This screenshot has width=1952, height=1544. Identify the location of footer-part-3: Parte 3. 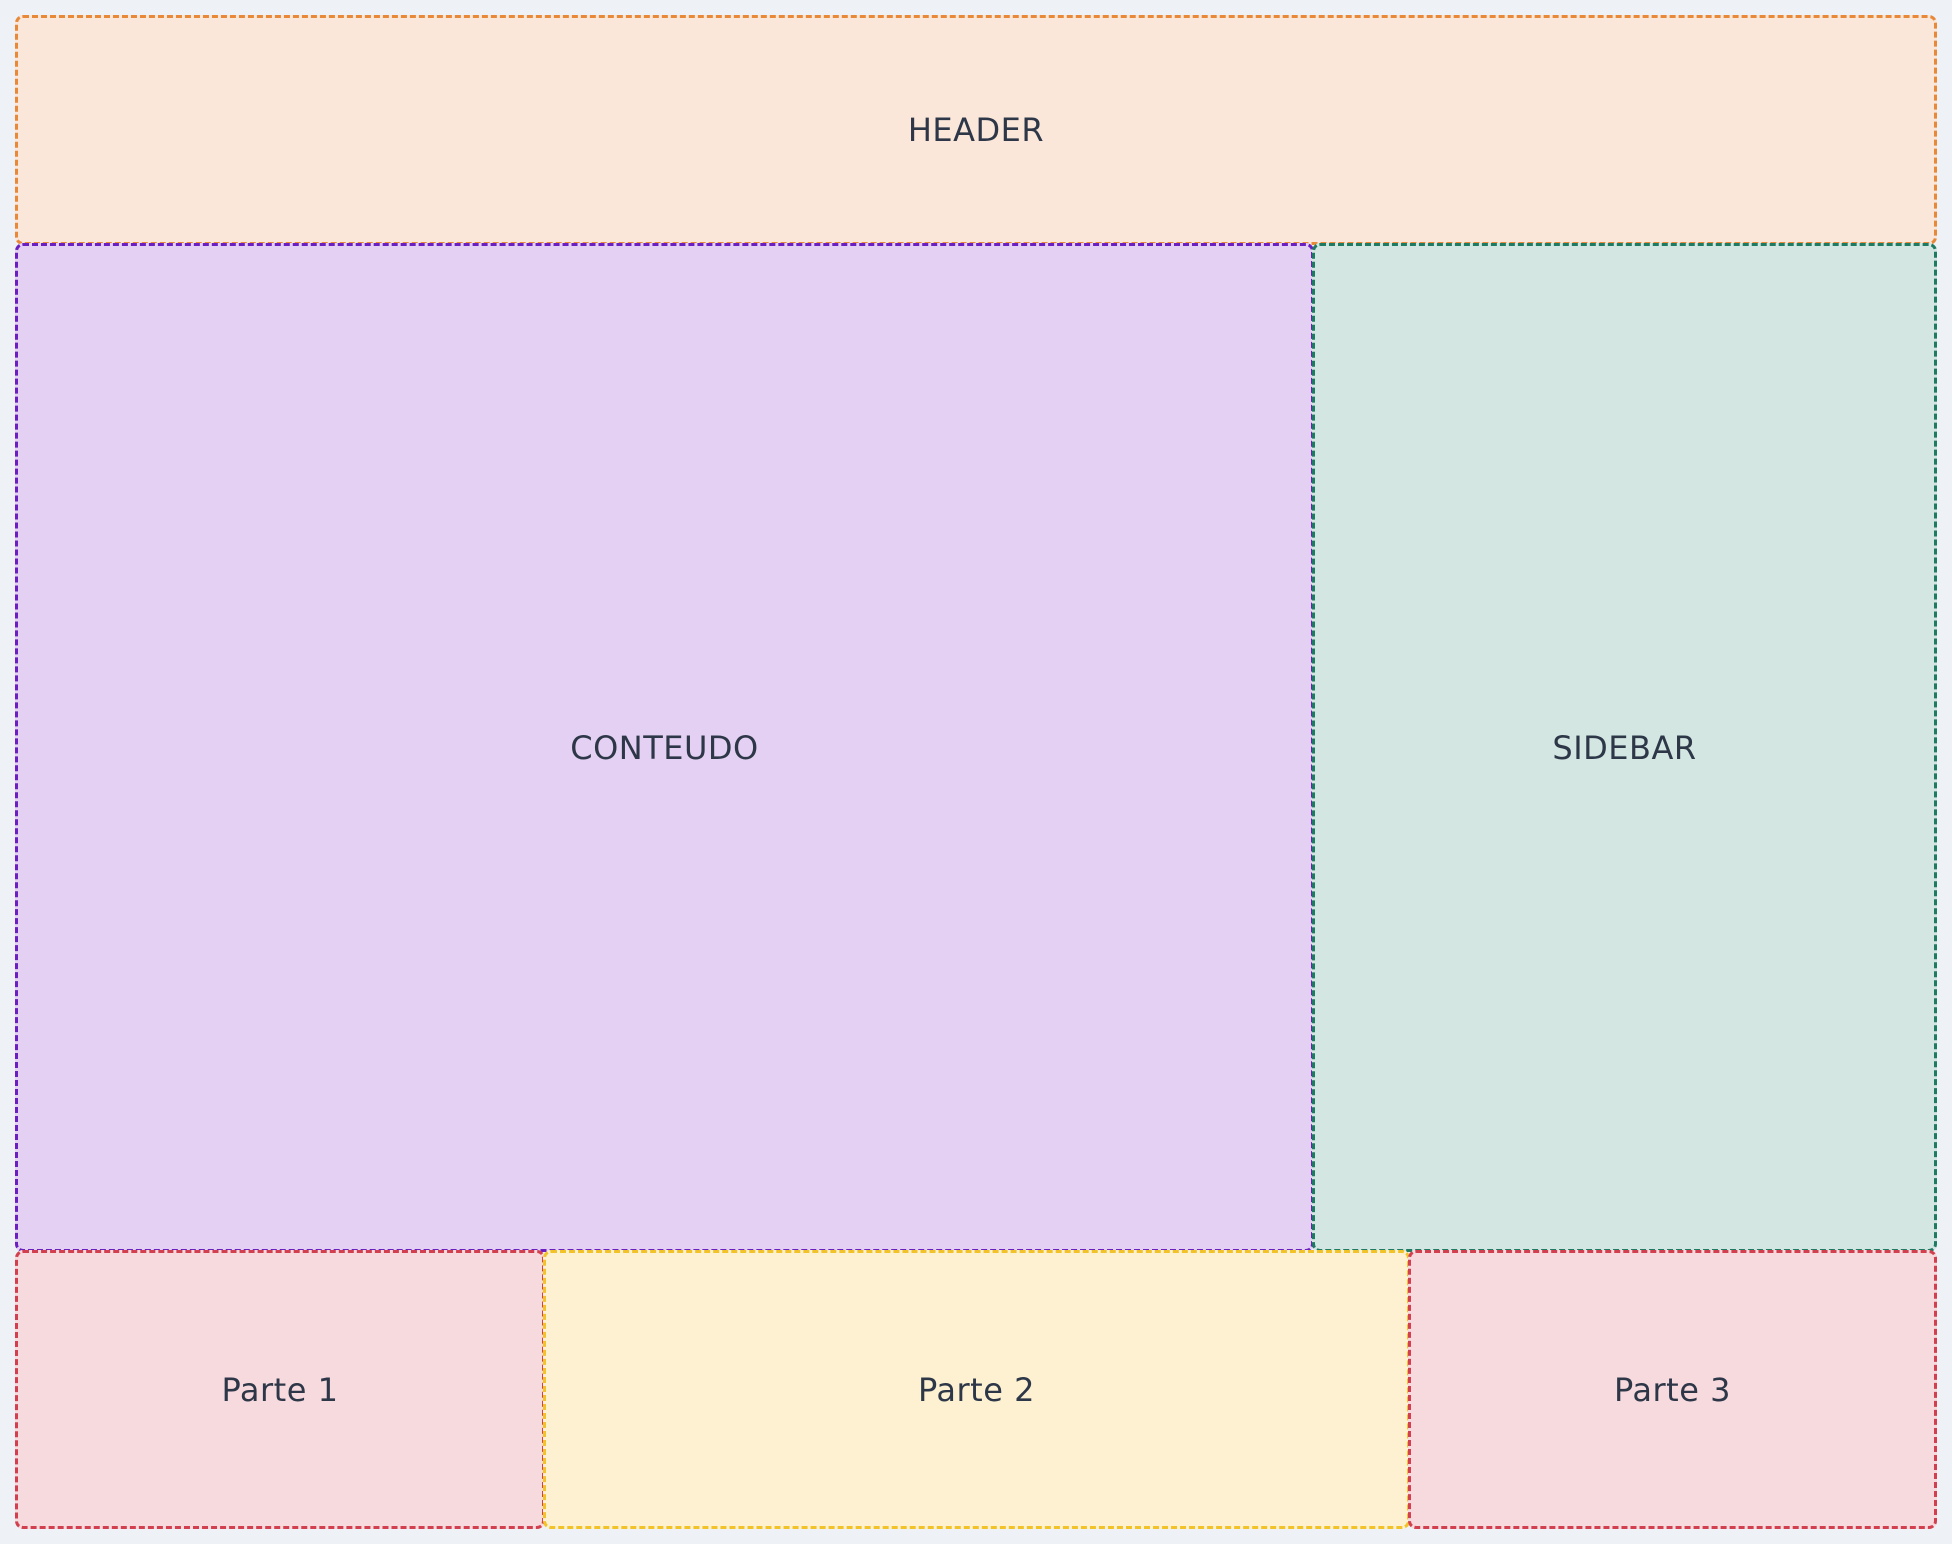
(1672, 1389).